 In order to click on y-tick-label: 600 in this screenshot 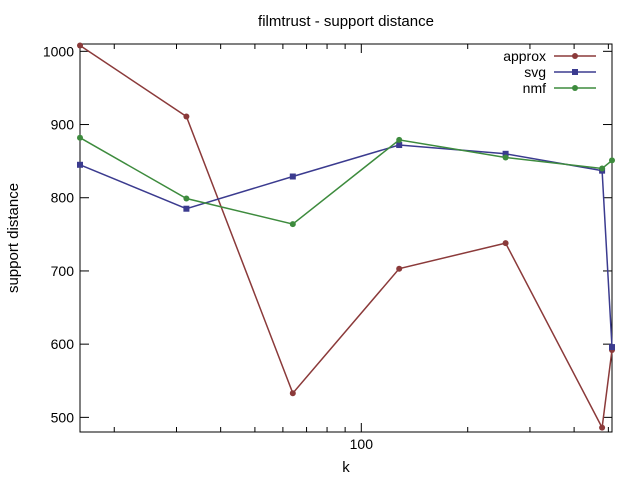, I will do `click(63, 344)`.